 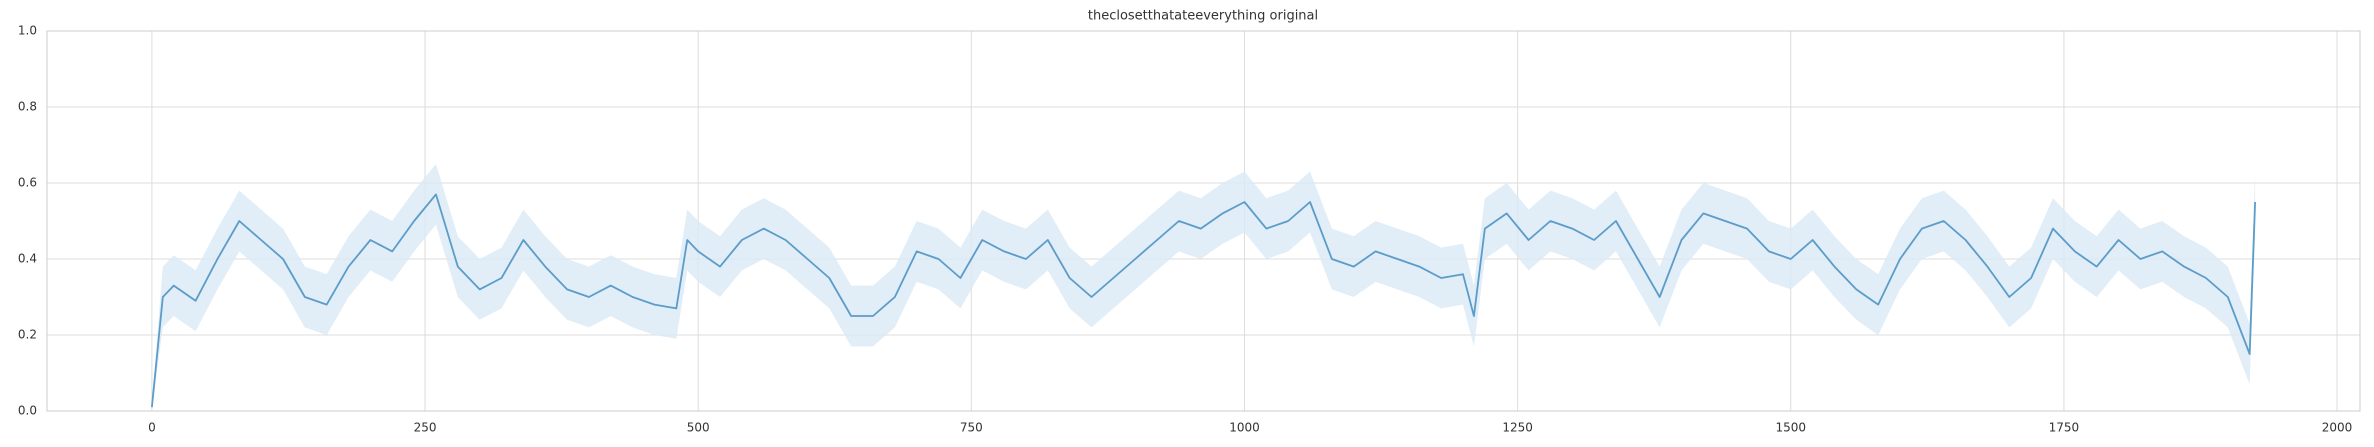 What do you see at coordinates (27, 183) in the screenshot?
I see `y-tick-label: 0.6` at bounding box center [27, 183].